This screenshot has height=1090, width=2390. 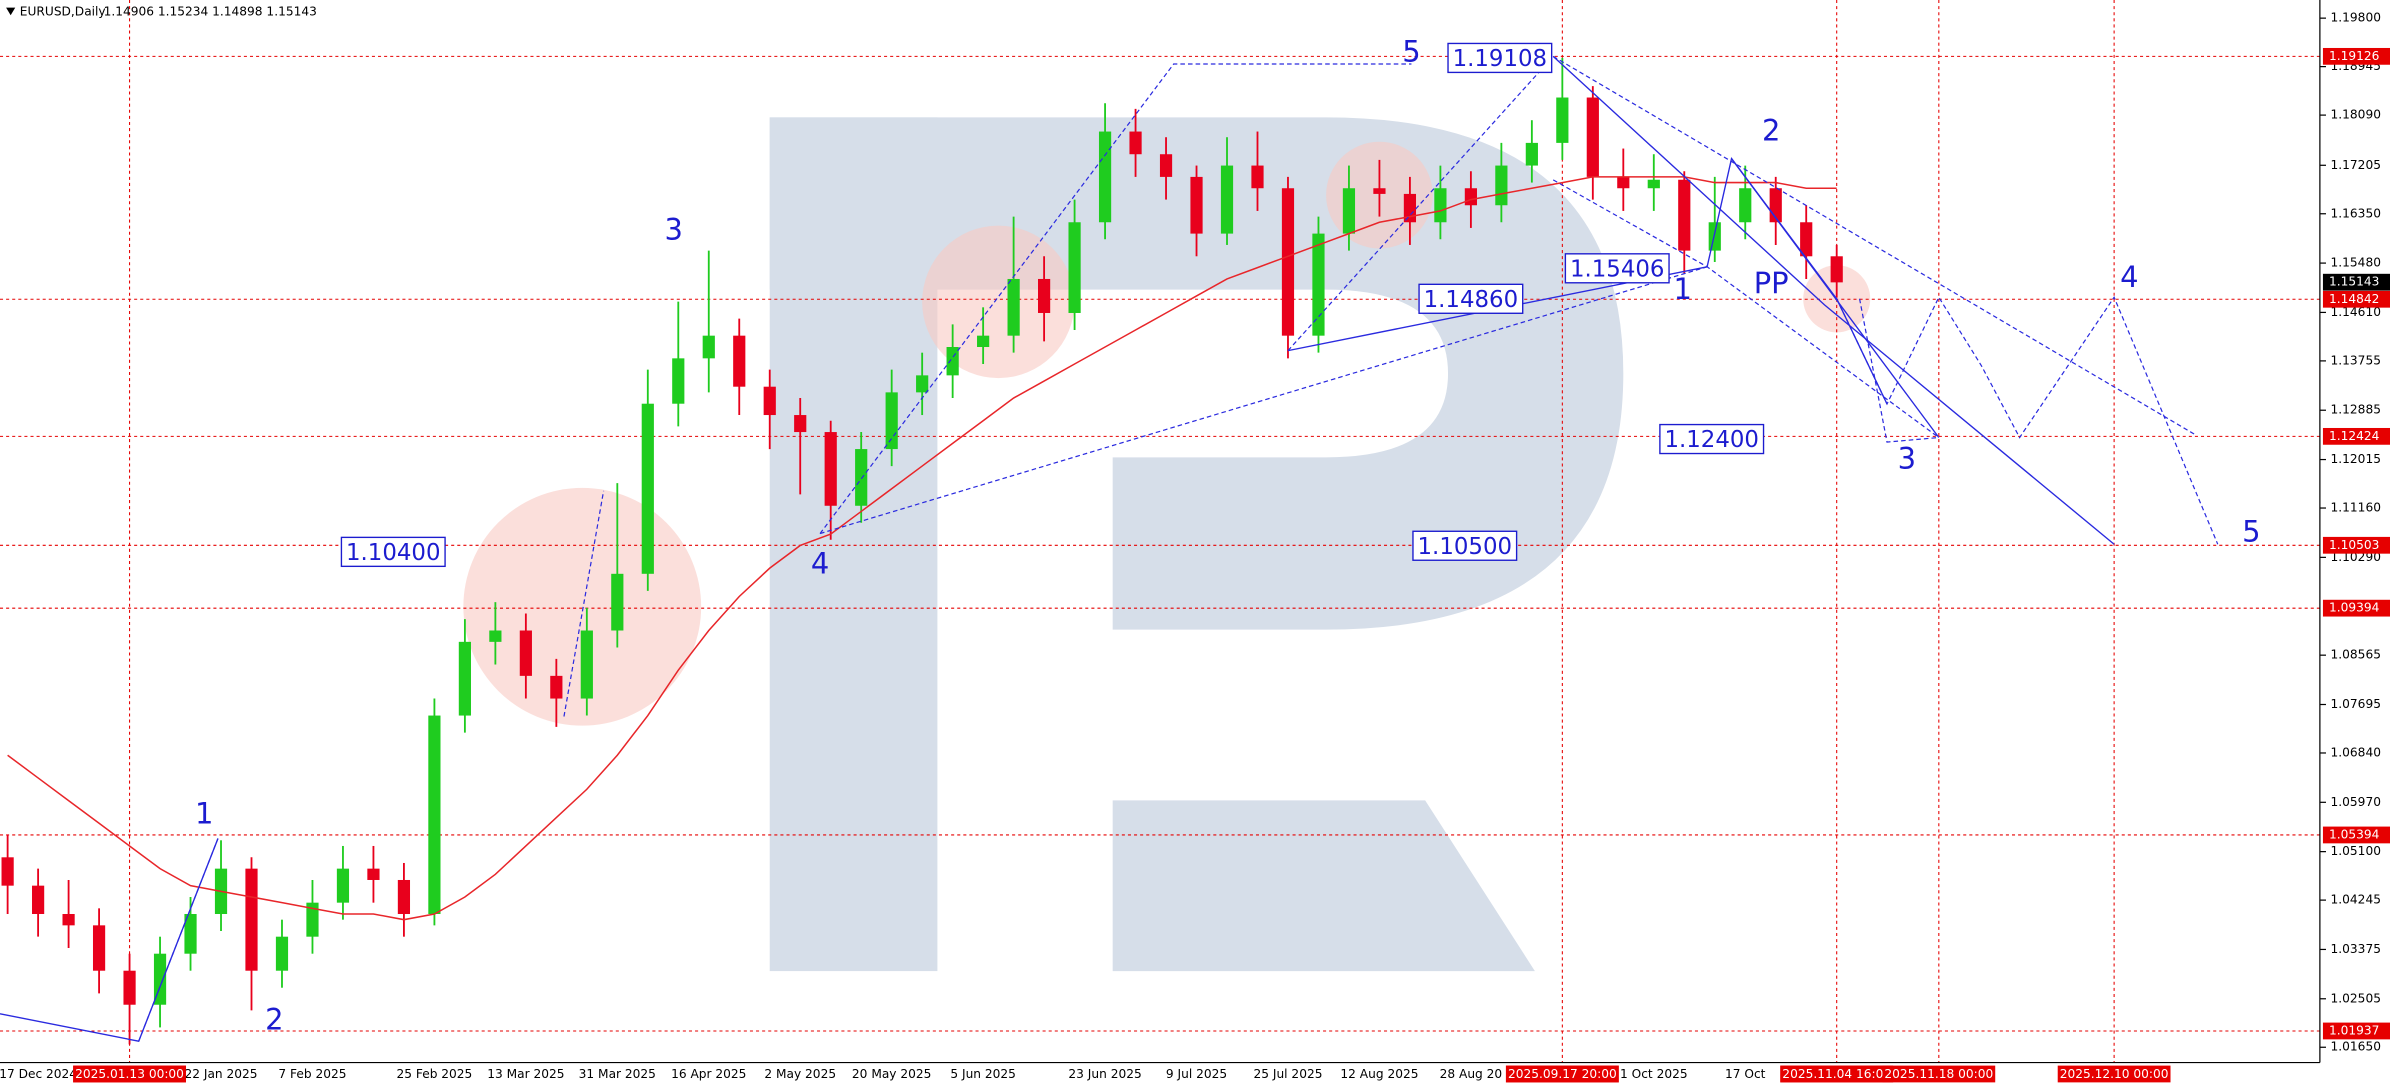 I want to click on x-tick-label: 17 Oct, so click(x=1745, y=1074).